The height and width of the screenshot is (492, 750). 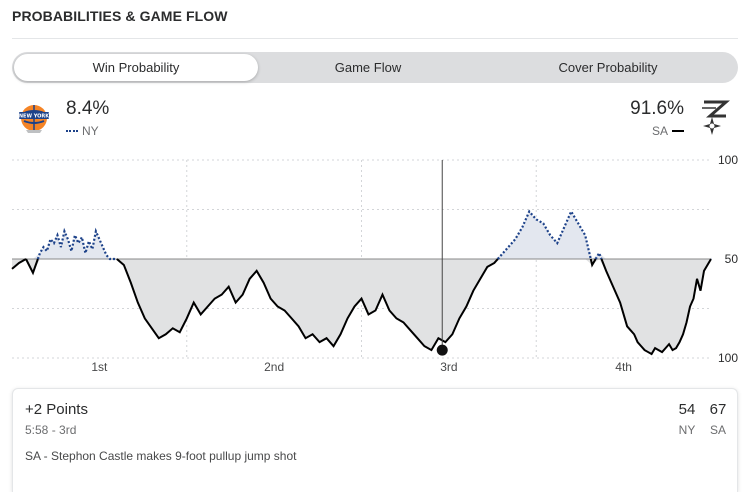 I want to click on tab-win-probability: Win Probability, so click(x=136, y=67).